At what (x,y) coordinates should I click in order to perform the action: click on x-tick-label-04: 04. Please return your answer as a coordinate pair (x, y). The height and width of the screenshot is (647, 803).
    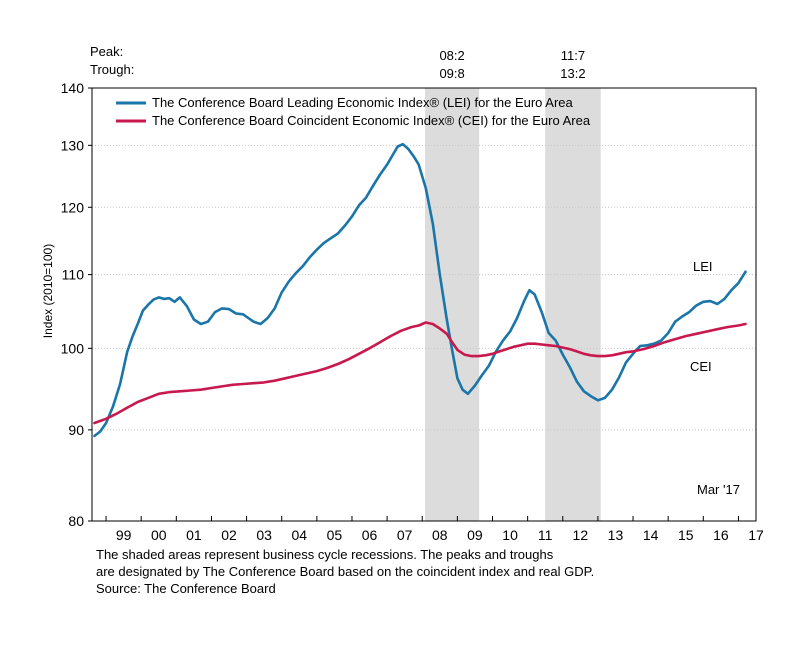
    Looking at the image, I should click on (299, 533).